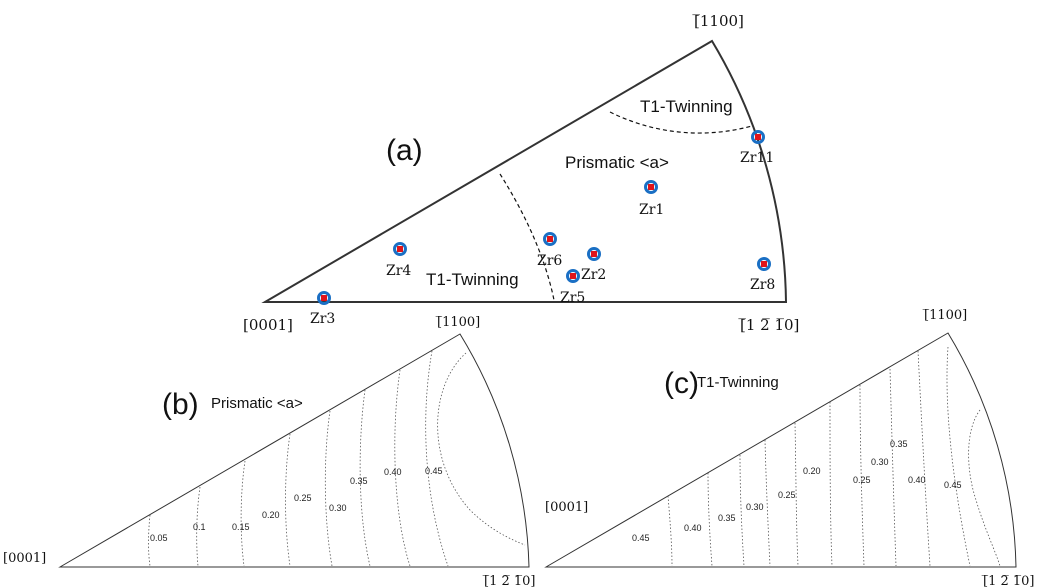 This screenshot has width=1038, height=588. What do you see at coordinates (917, 480) in the screenshot?
I see `contour-label-0.40-right: 0.40` at bounding box center [917, 480].